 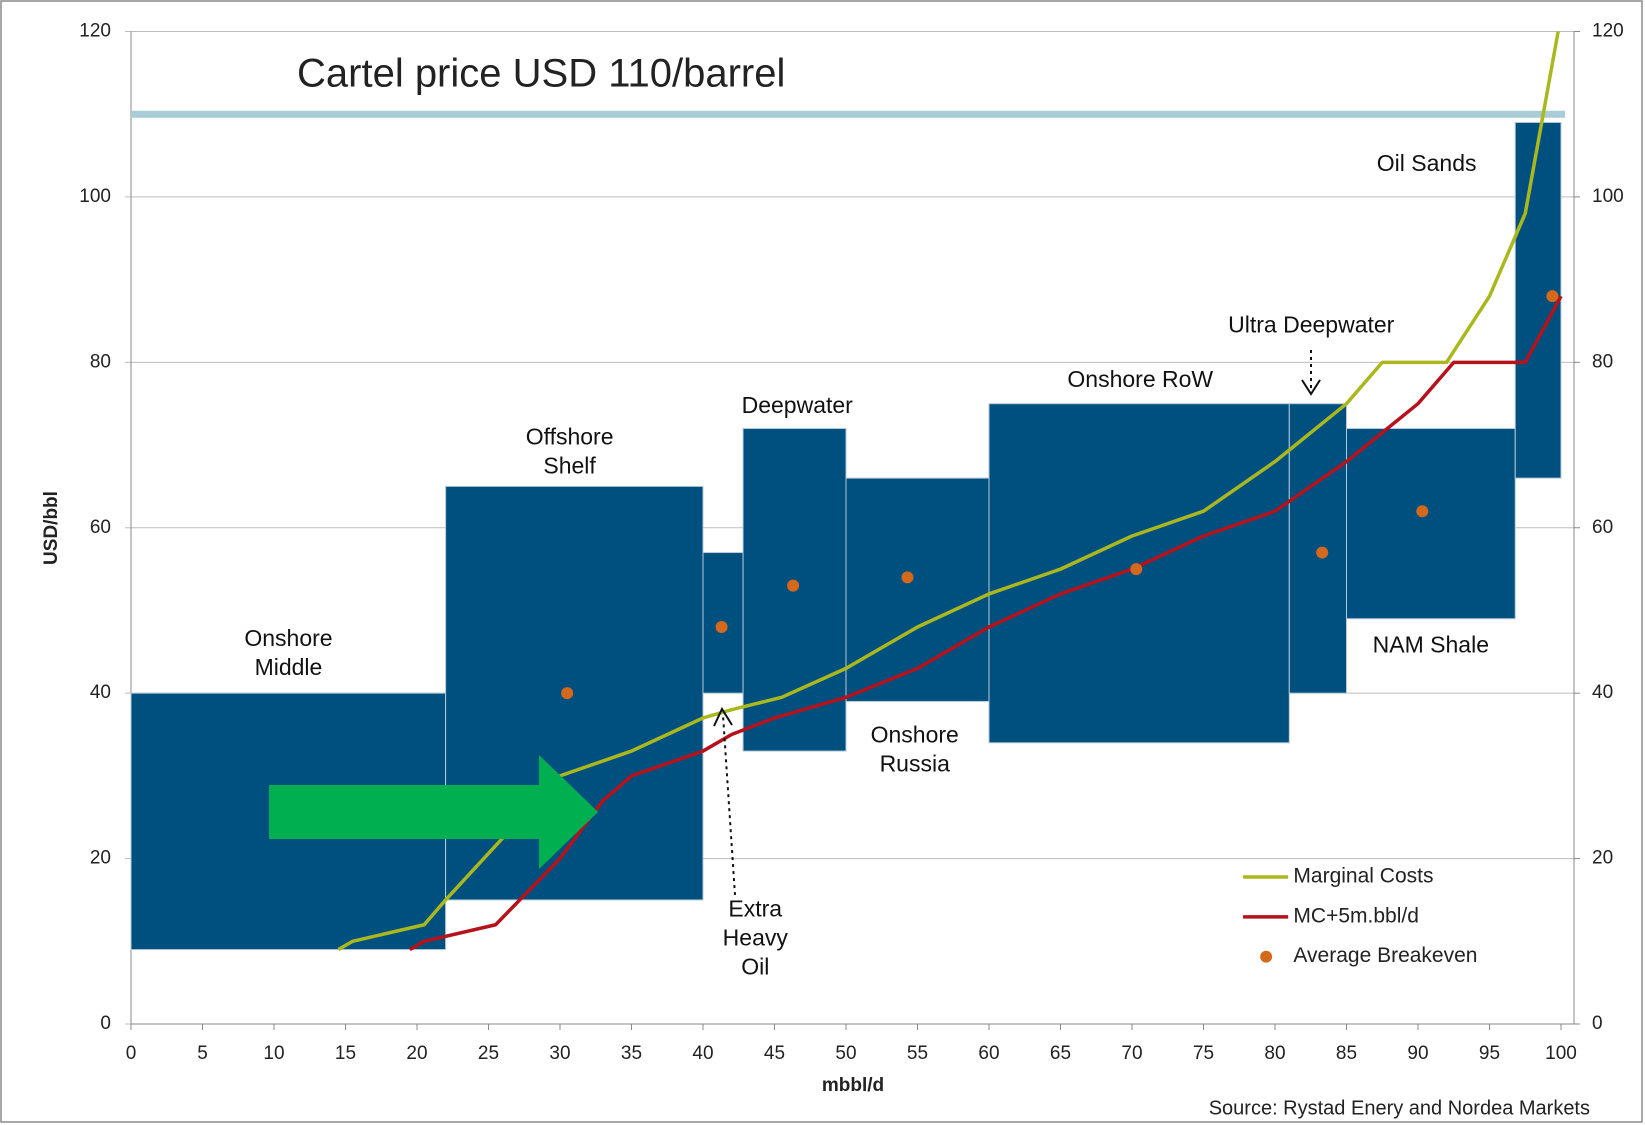 I want to click on box-label: Heavy, so click(x=756, y=937).